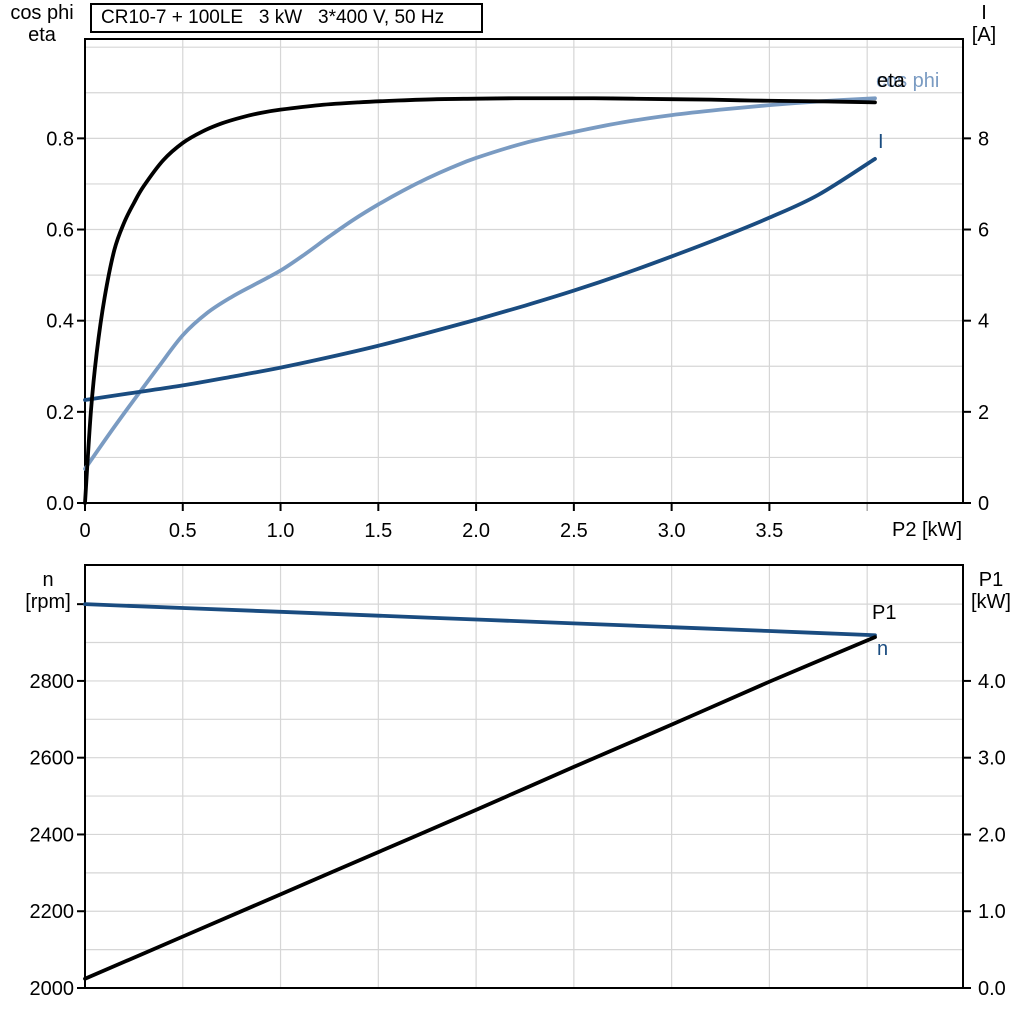 The width and height of the screenshot is (1024, 1024). What do you see at coordinates (992, 682) in the screenshot?
I see `tick-label-y-right: 4.0` at bounding box center [992, 682].